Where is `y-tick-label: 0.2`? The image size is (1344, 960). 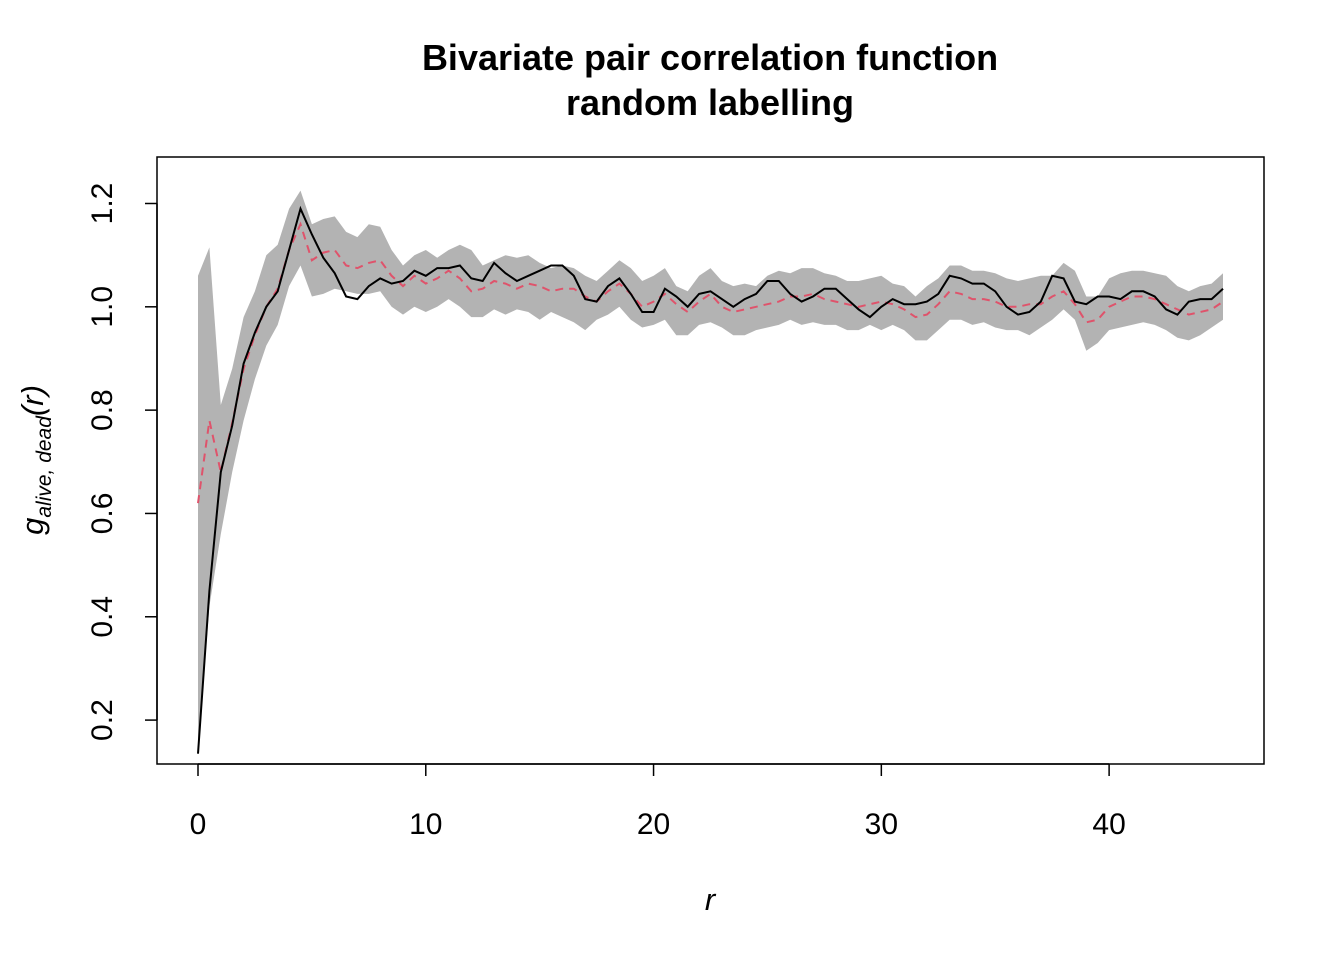
y-tick-label: 0.2 is located at coordinates (102, 720).